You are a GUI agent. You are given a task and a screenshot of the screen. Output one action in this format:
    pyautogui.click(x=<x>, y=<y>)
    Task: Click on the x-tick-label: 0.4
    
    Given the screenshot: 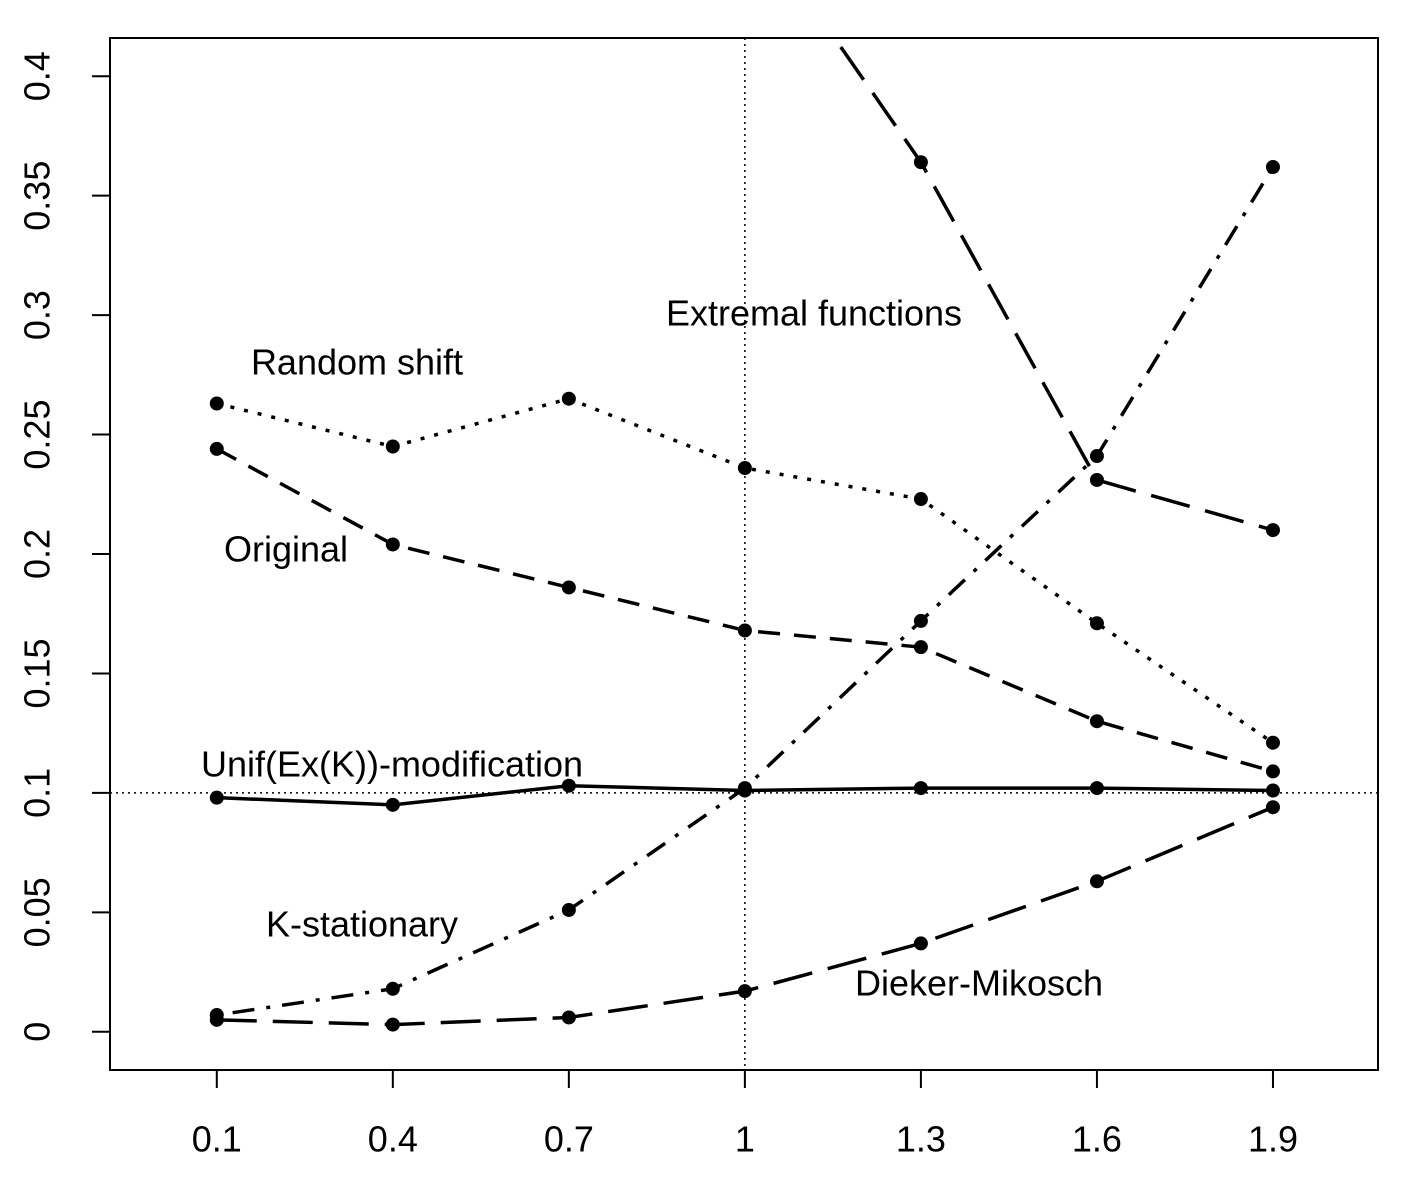 What is the action you would take?
    pyautogui.click(x=393, y=1139)
    